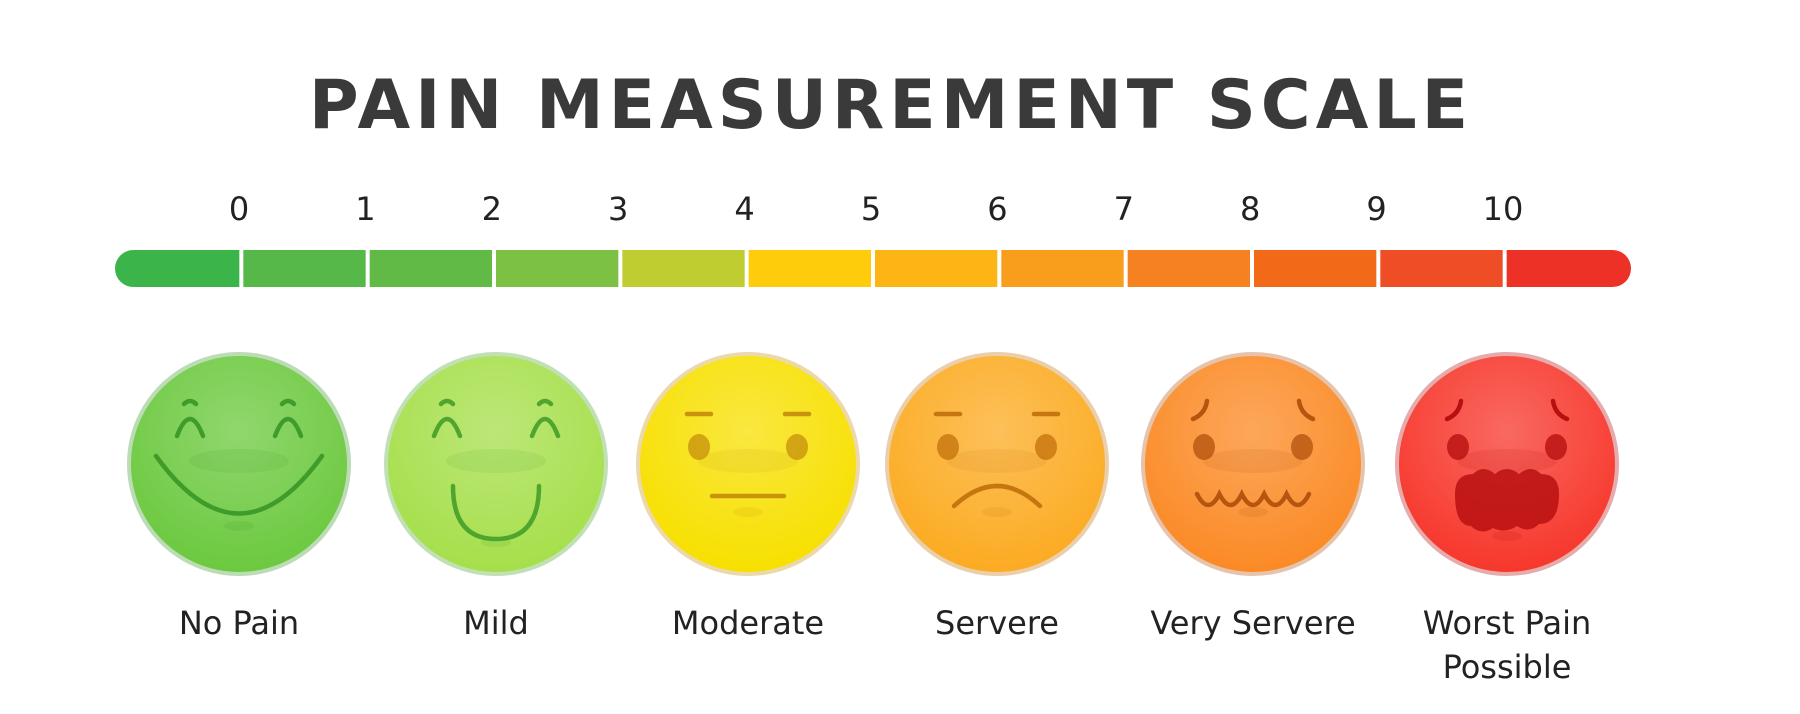 The height and width of the screenshot is (714, 1800). I want to click on face-neutral, so click(748, 464).